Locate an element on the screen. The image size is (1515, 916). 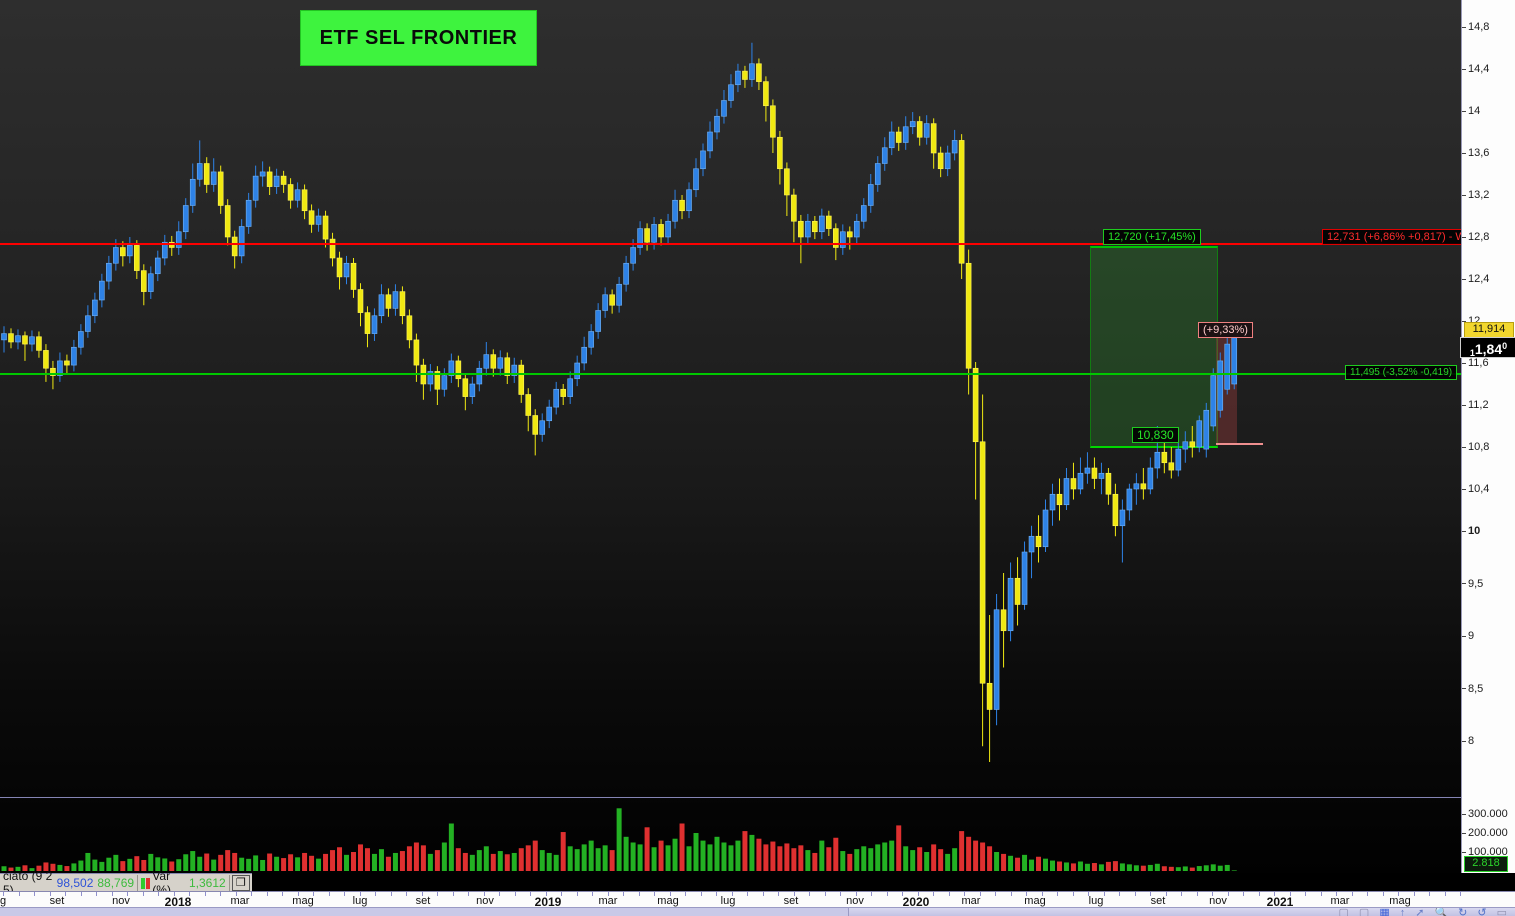
support-line is located at coordinates (730, 374).